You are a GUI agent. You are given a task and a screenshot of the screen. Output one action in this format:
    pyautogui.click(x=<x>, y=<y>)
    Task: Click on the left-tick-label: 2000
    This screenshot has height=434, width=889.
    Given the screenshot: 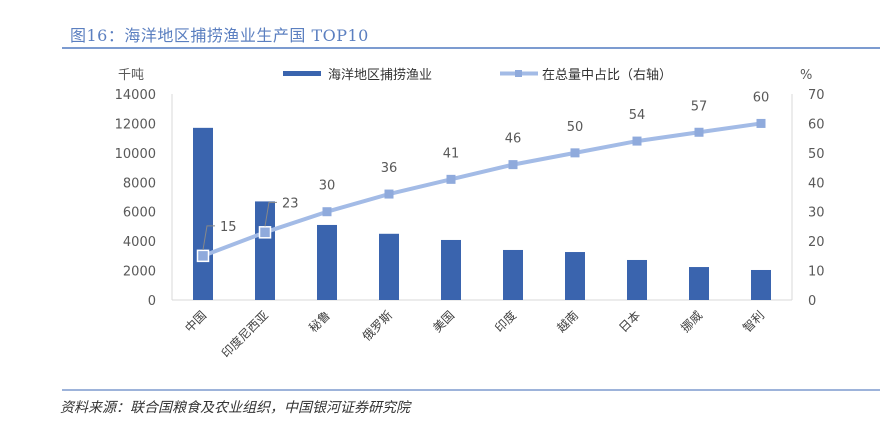 What is the action you would take?
    pyautogui.click(x=139, y=272)
    